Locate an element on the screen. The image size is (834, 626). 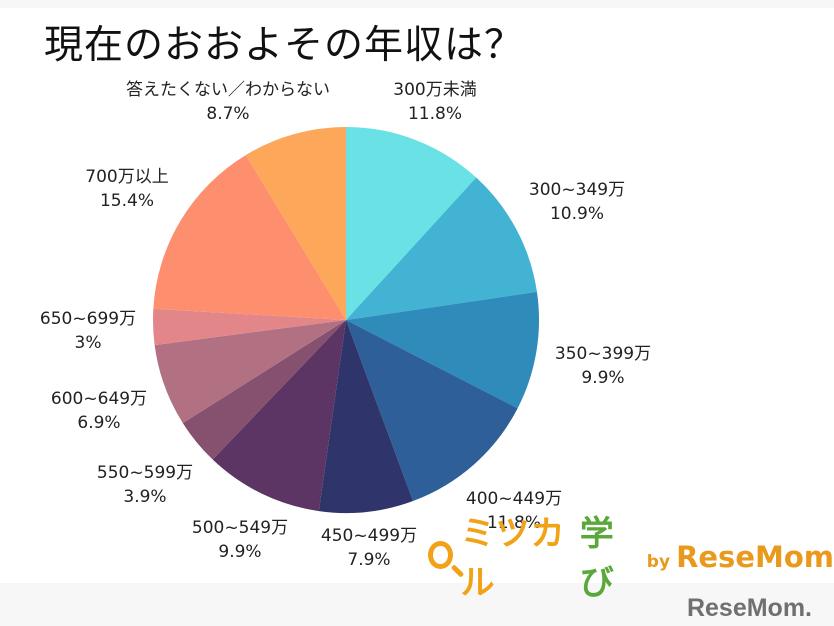
slice-percent: 15.4% is located at coordinates (127, 201).